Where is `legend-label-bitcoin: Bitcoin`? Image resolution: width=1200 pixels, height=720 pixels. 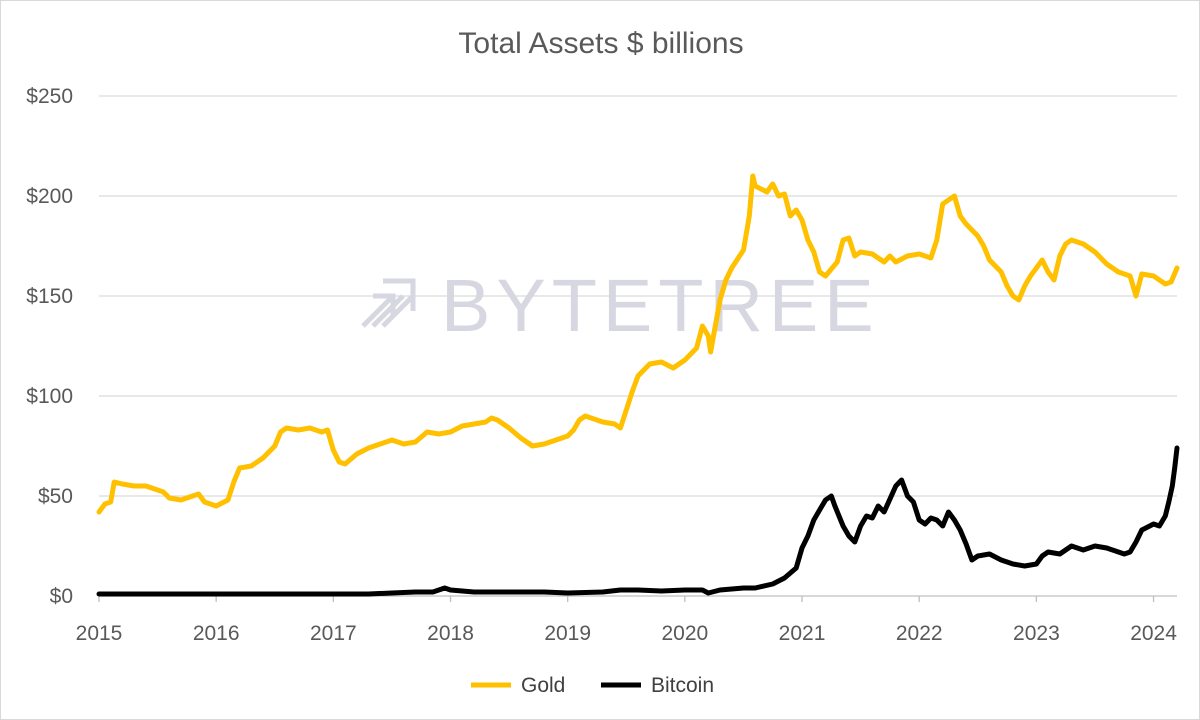
legend-label-bitcoin: Bitcoin is located at coordinates (682, 685).